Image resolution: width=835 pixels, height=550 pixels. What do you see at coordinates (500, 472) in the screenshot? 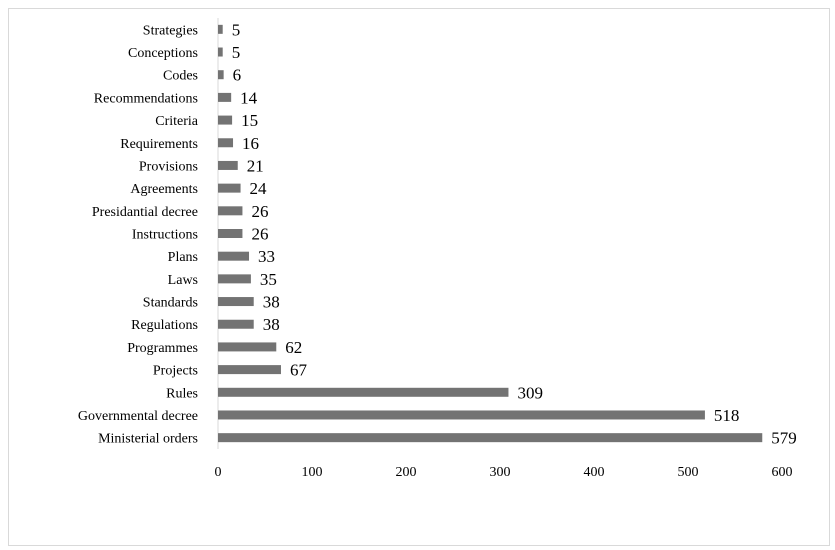
I see `x-tick-label: 300` at bounding box center [500, 472].